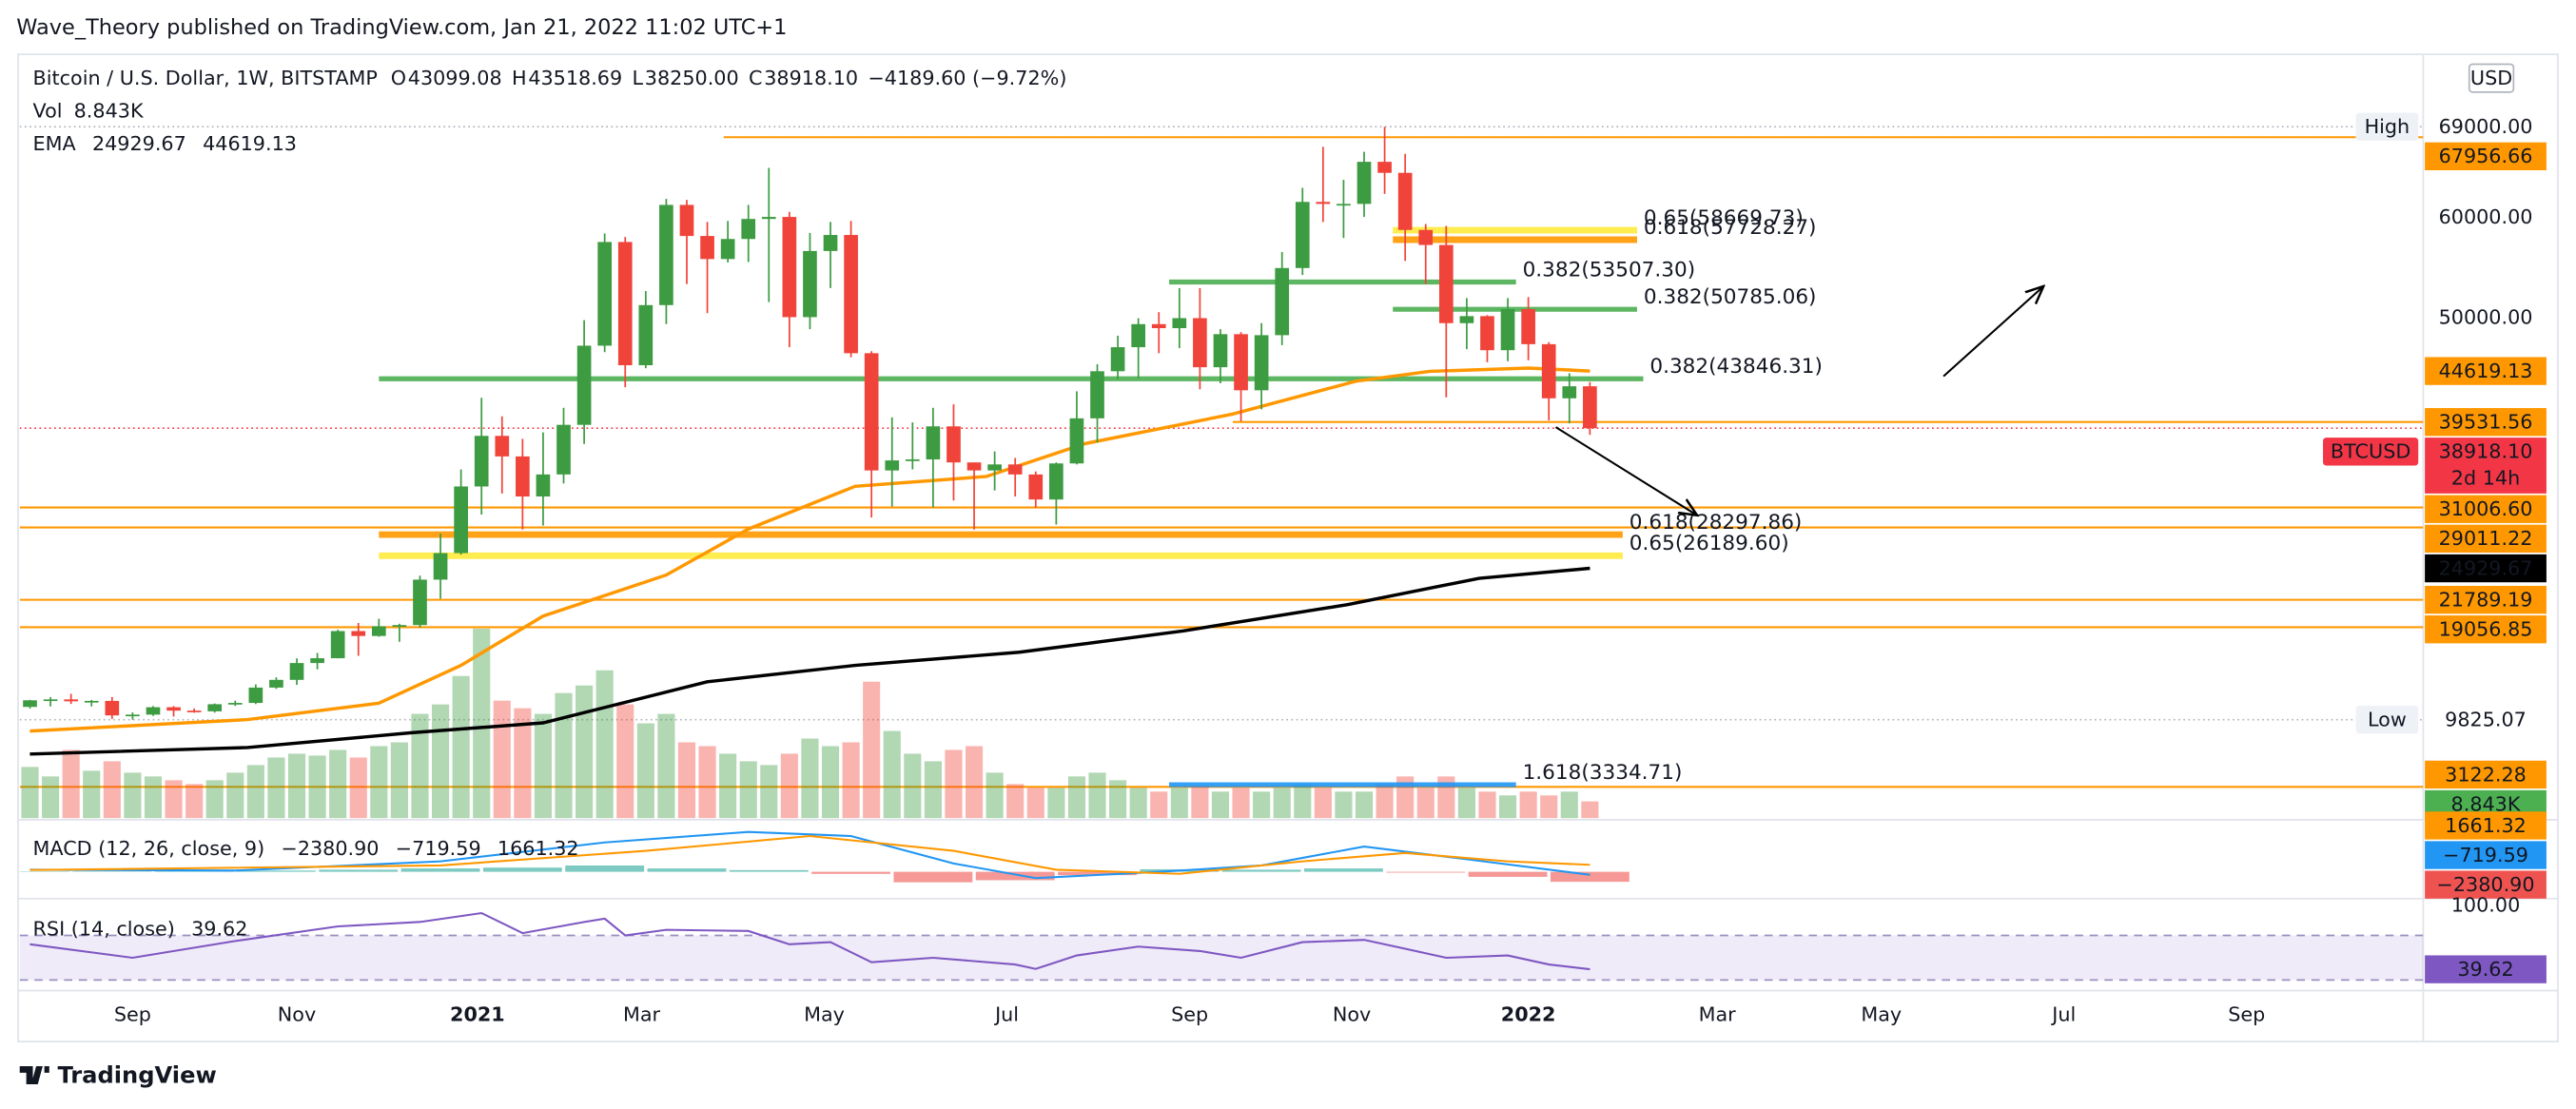  What do you see at coordinates (2486, 629) in the screenshot?
I see `price-tag-label: 19056.85` at bounding box center [2486, 629].